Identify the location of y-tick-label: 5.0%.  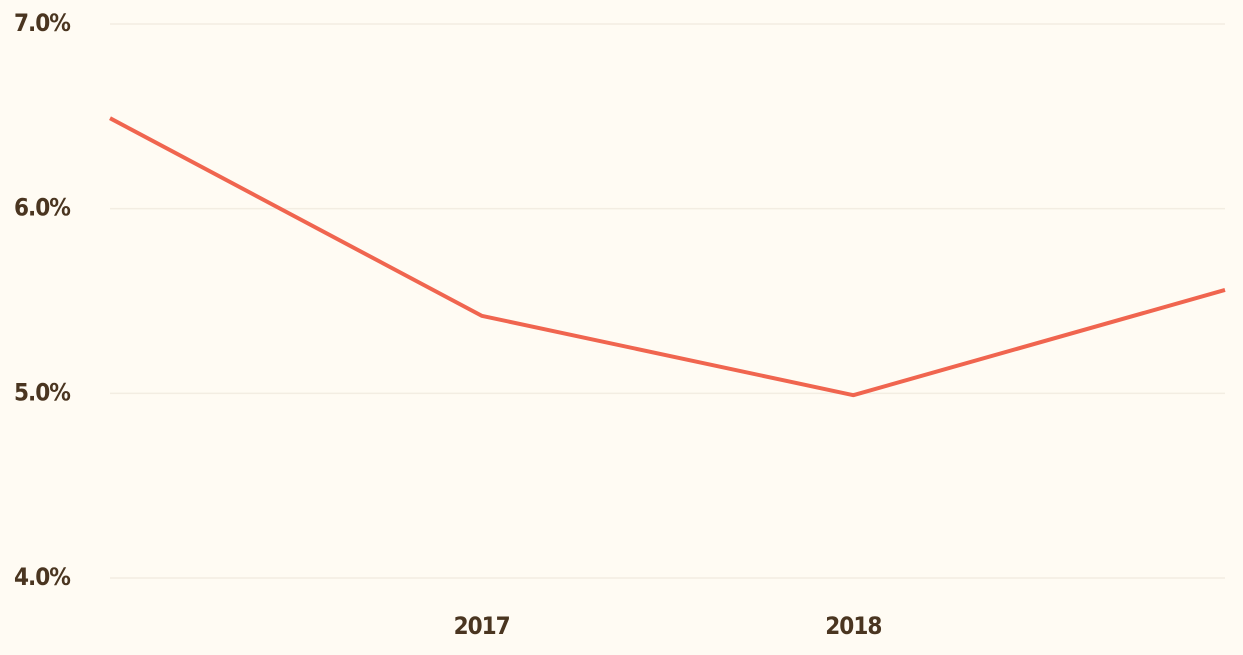
(42, 392).